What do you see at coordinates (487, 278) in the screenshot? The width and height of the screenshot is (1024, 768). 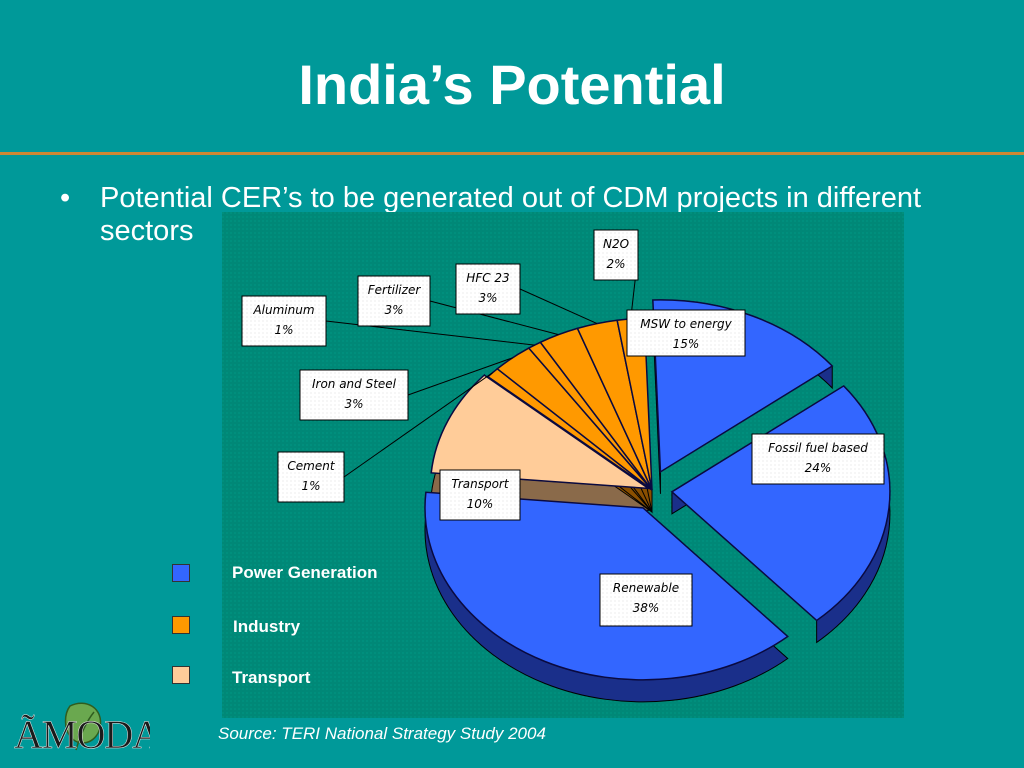 I see `pie-label-name-hfc-23: HFC 23` at bounding box center [487, 278].